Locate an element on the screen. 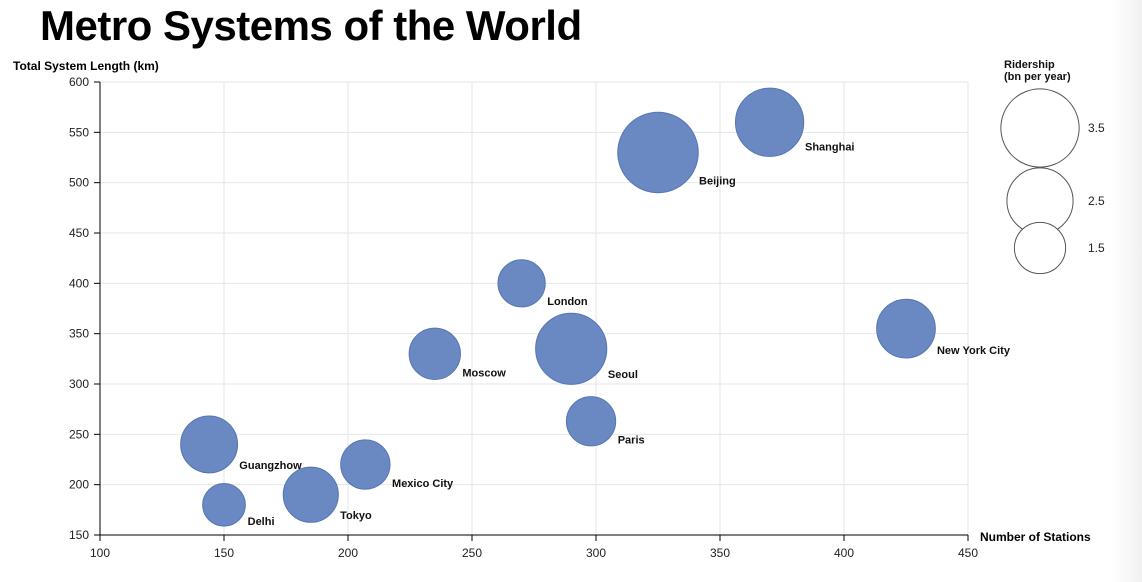 Image resolution: width=1142 pixels, height=582 pixels. bubble-tokyo is located at coordinates (310, 494).